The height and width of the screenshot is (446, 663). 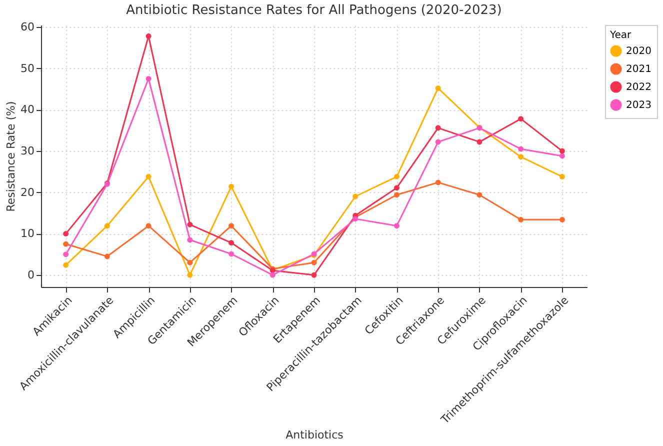 I want to click on legend-label: 2020, so click(x=639, y=51).